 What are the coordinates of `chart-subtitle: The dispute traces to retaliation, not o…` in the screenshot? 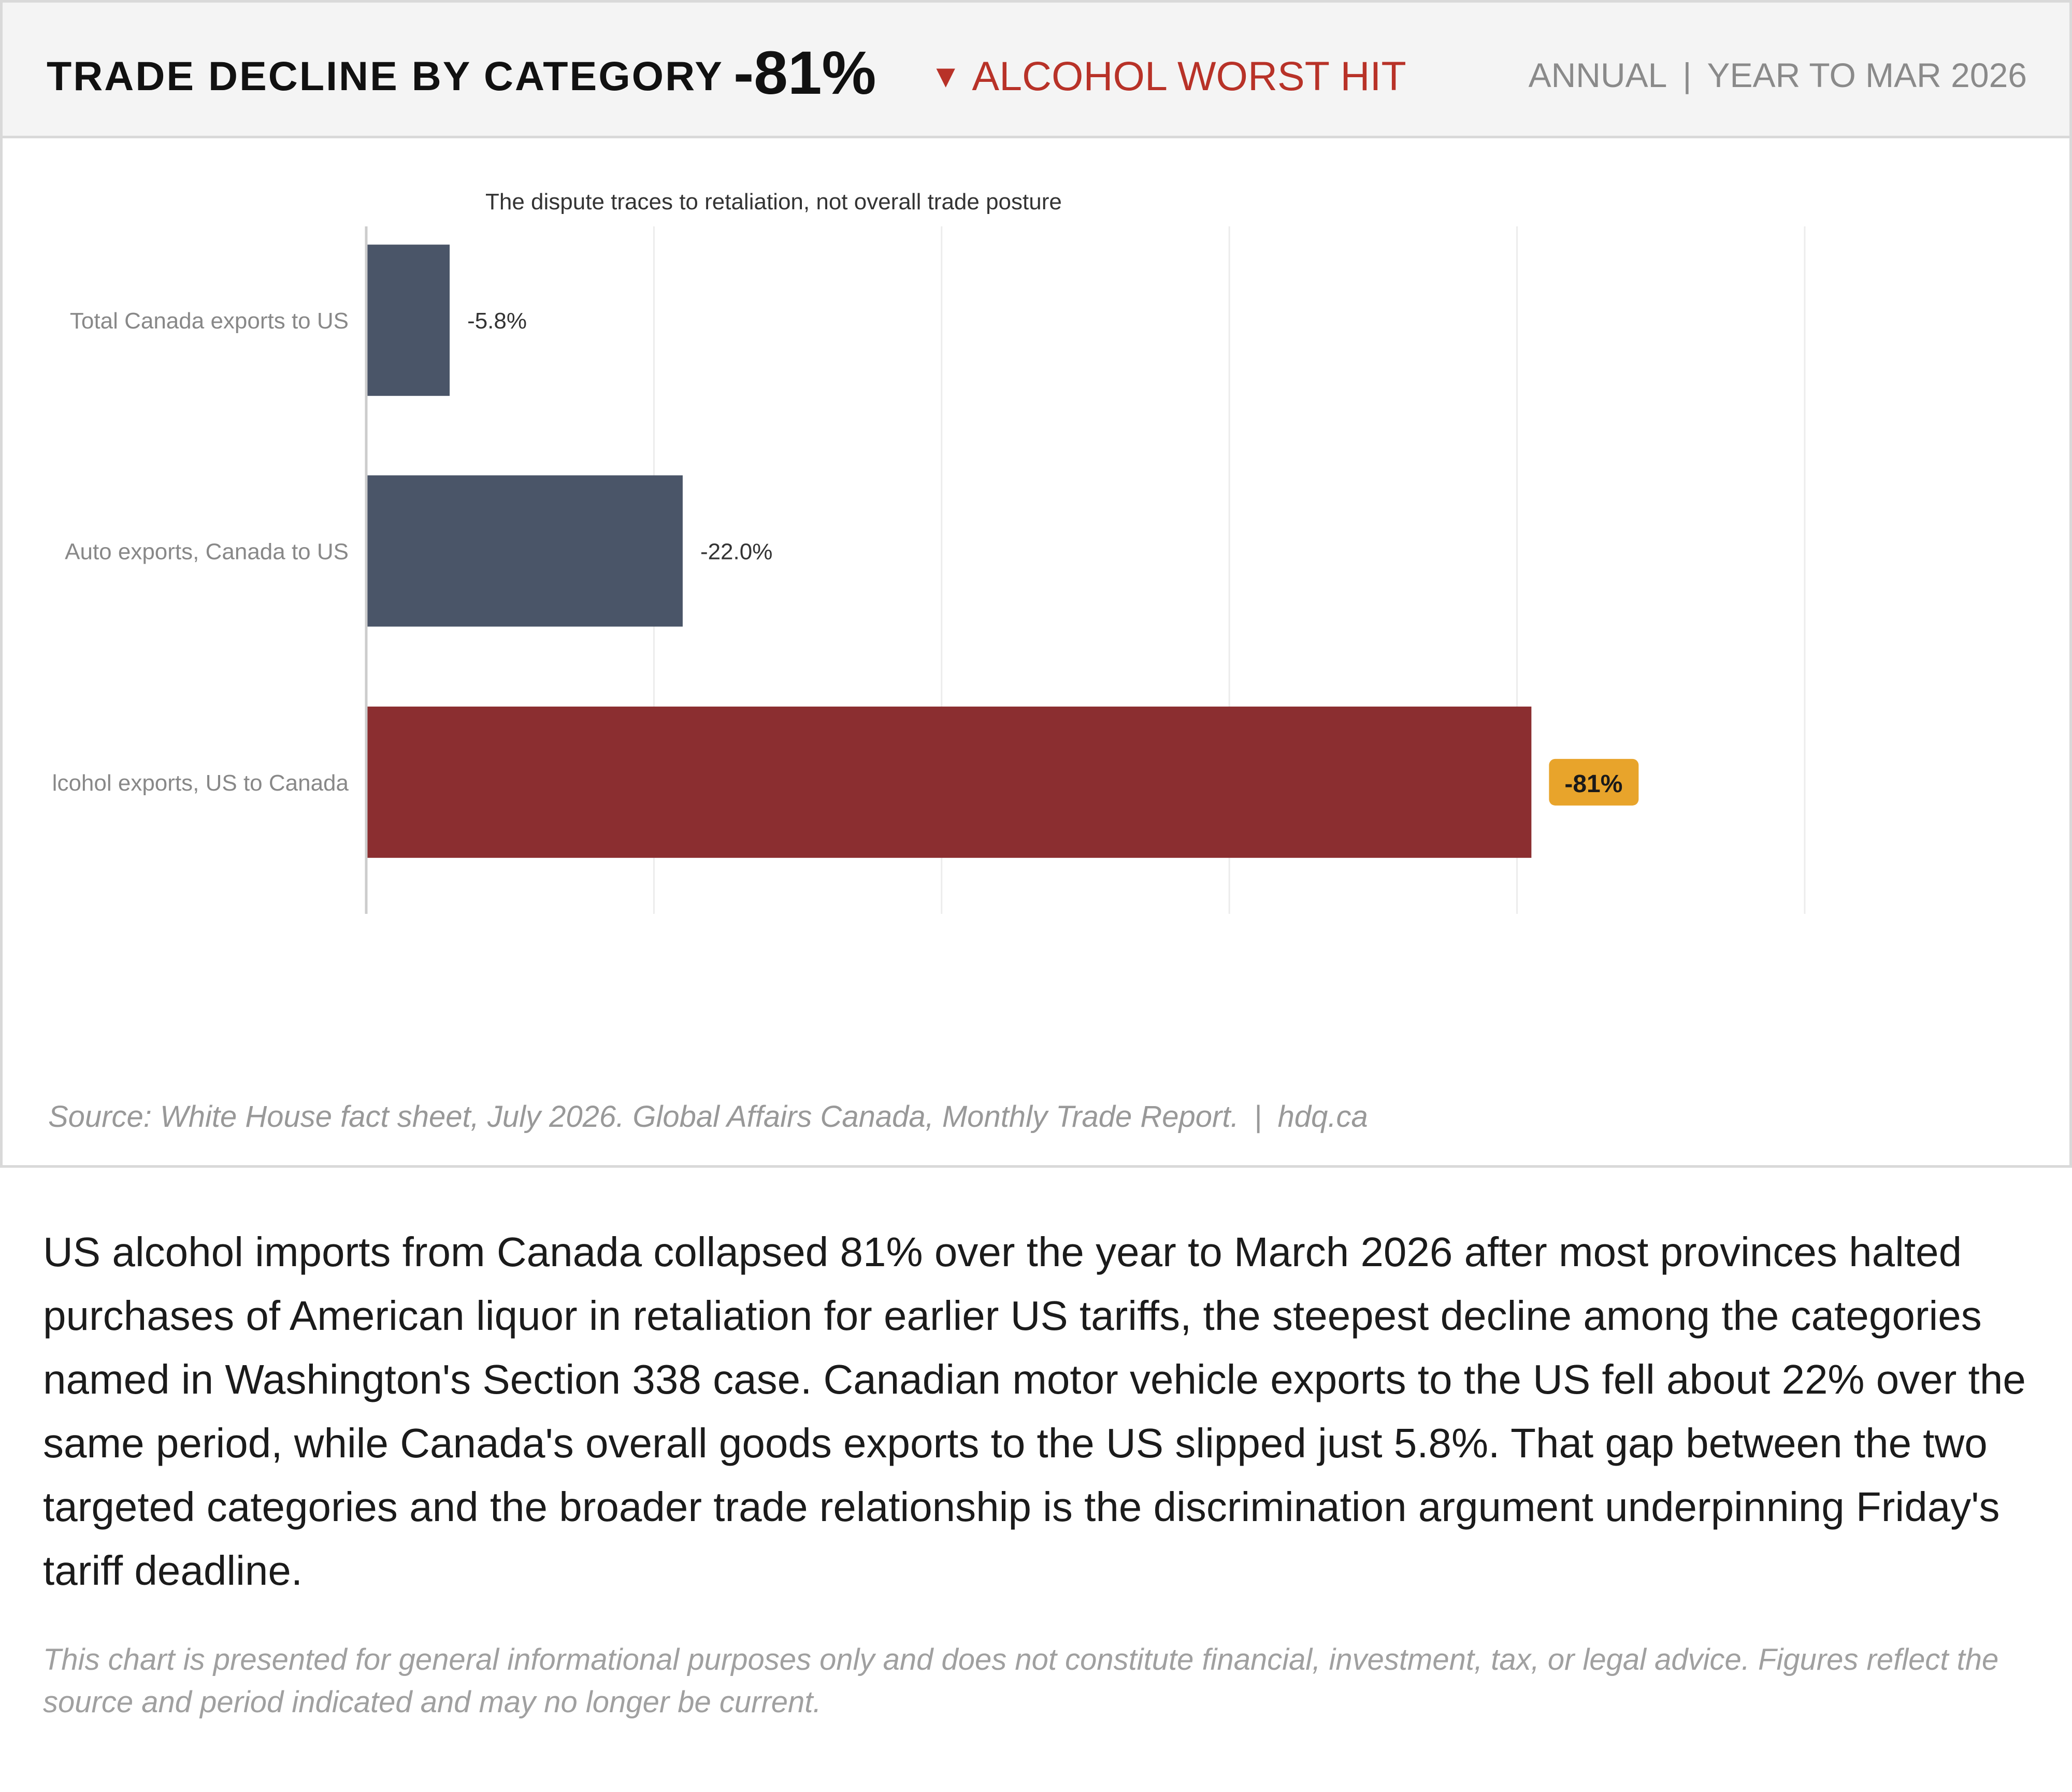 It's located at (773, 202).